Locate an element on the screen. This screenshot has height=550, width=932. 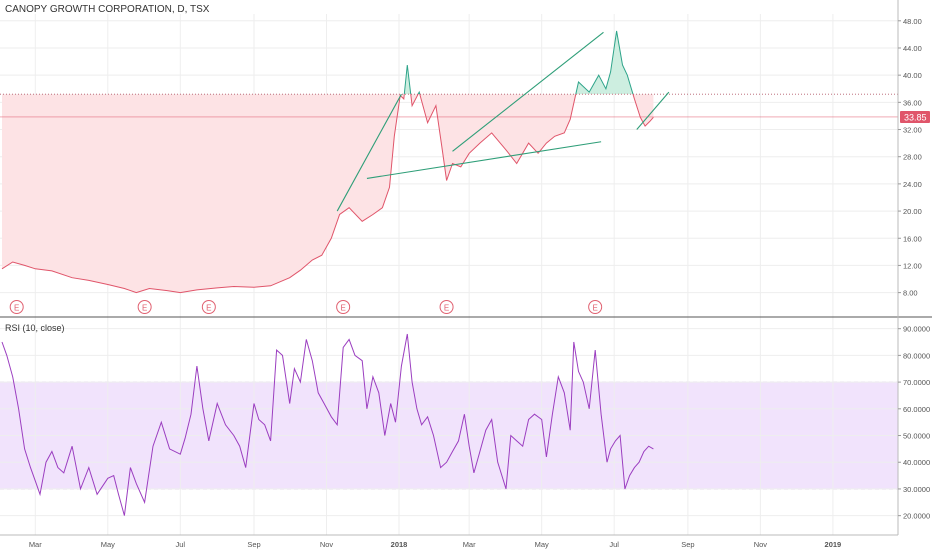
price-tick-label: 36.00 is located at coordinates (912, 102).